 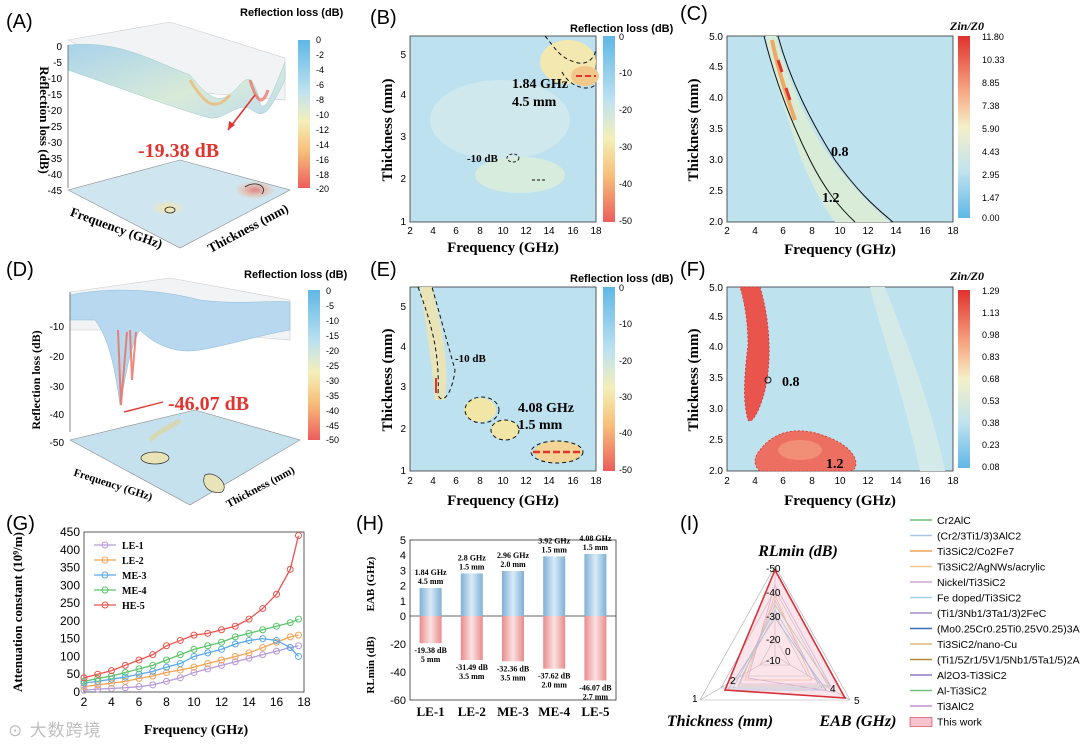 What do you see at coordinates (622, 279) in the screenshot?
I see `colorbar-title: Reflection loss (dB)` at bounding box center [622, 279].